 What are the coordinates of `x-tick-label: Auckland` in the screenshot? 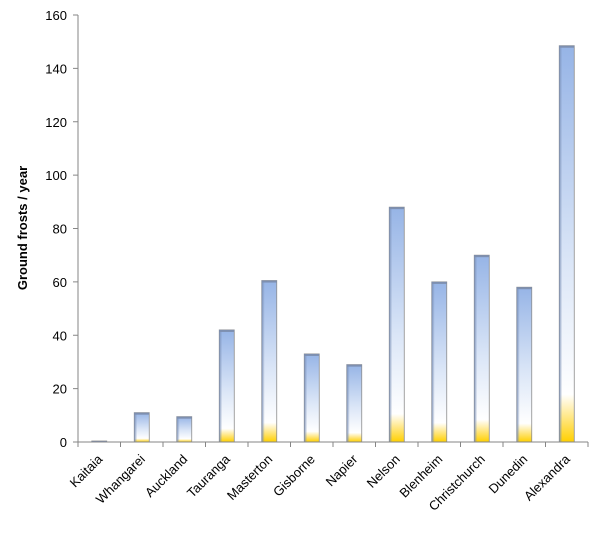 It's located at (166, 476).